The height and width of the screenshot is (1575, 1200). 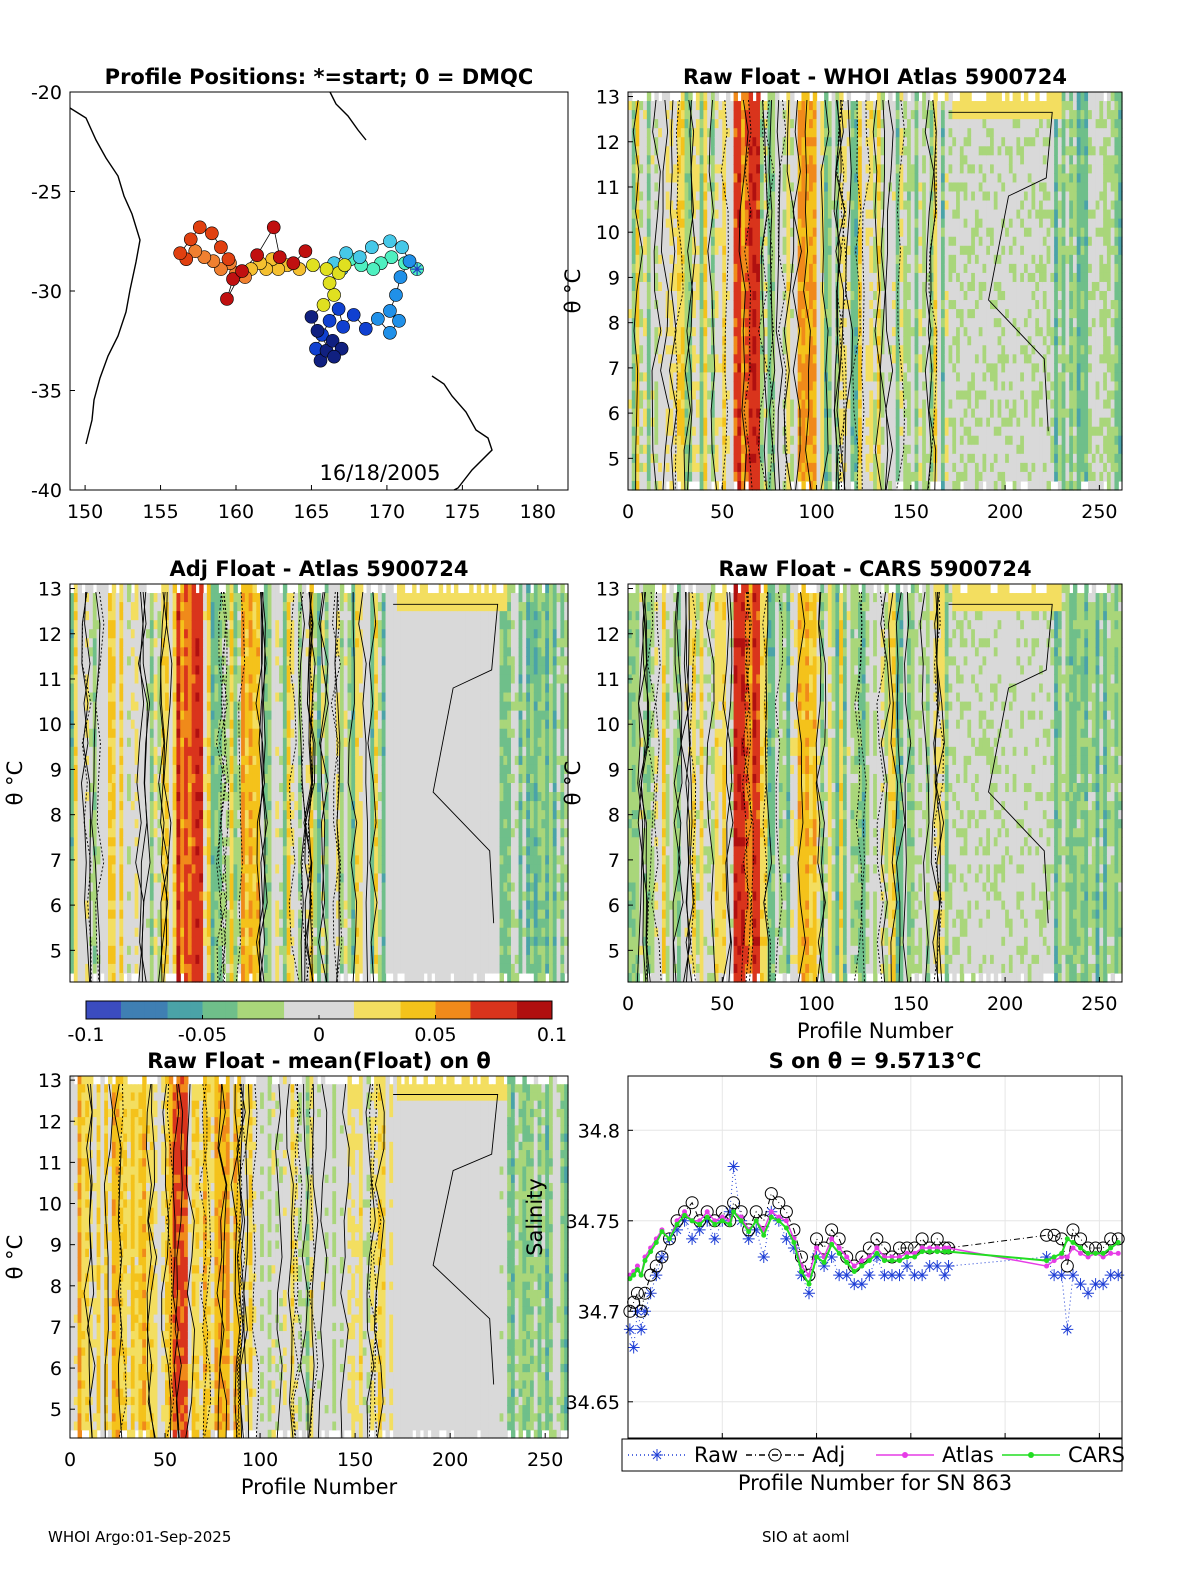 I want to click on series-raw, so click(x=874, y=1257).